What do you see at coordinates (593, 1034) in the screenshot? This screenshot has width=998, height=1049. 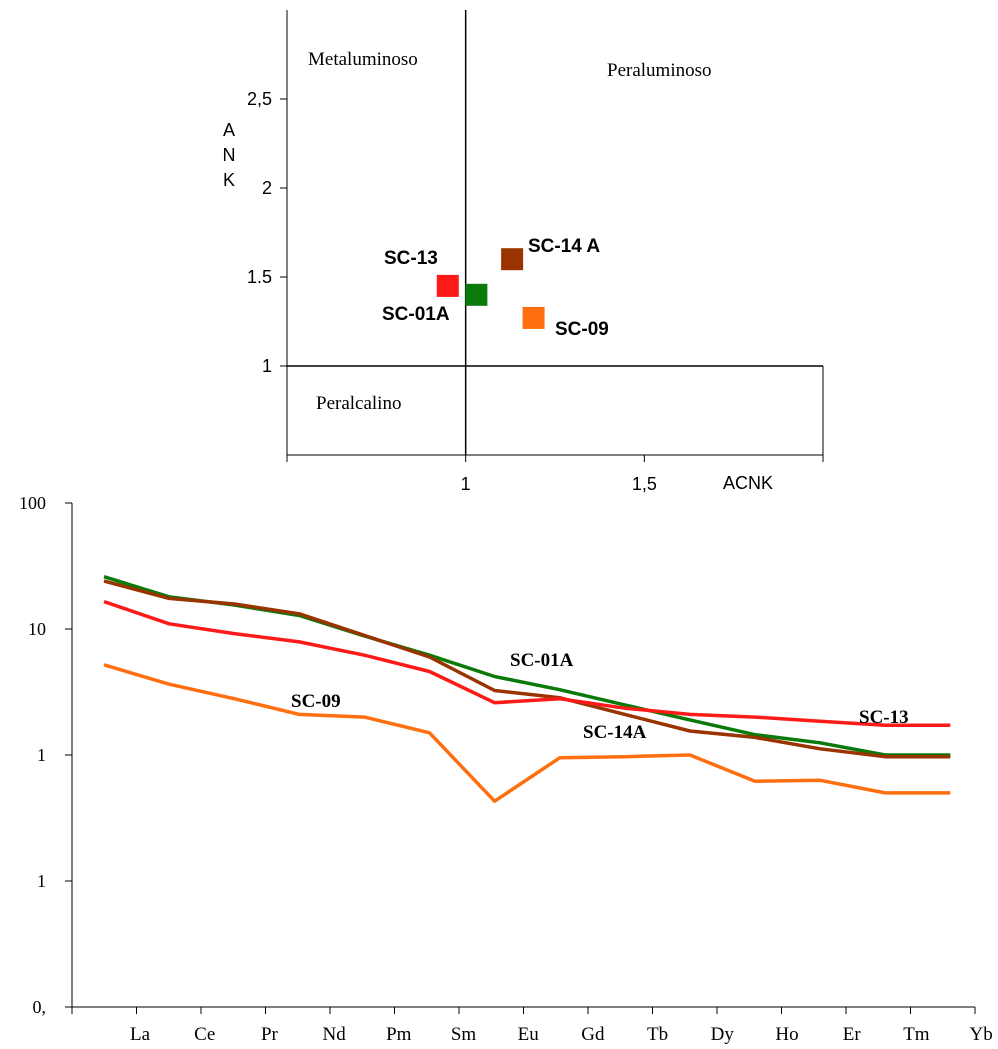 I see `x-tick-label: Gd` at bounding box center [593, 1034].